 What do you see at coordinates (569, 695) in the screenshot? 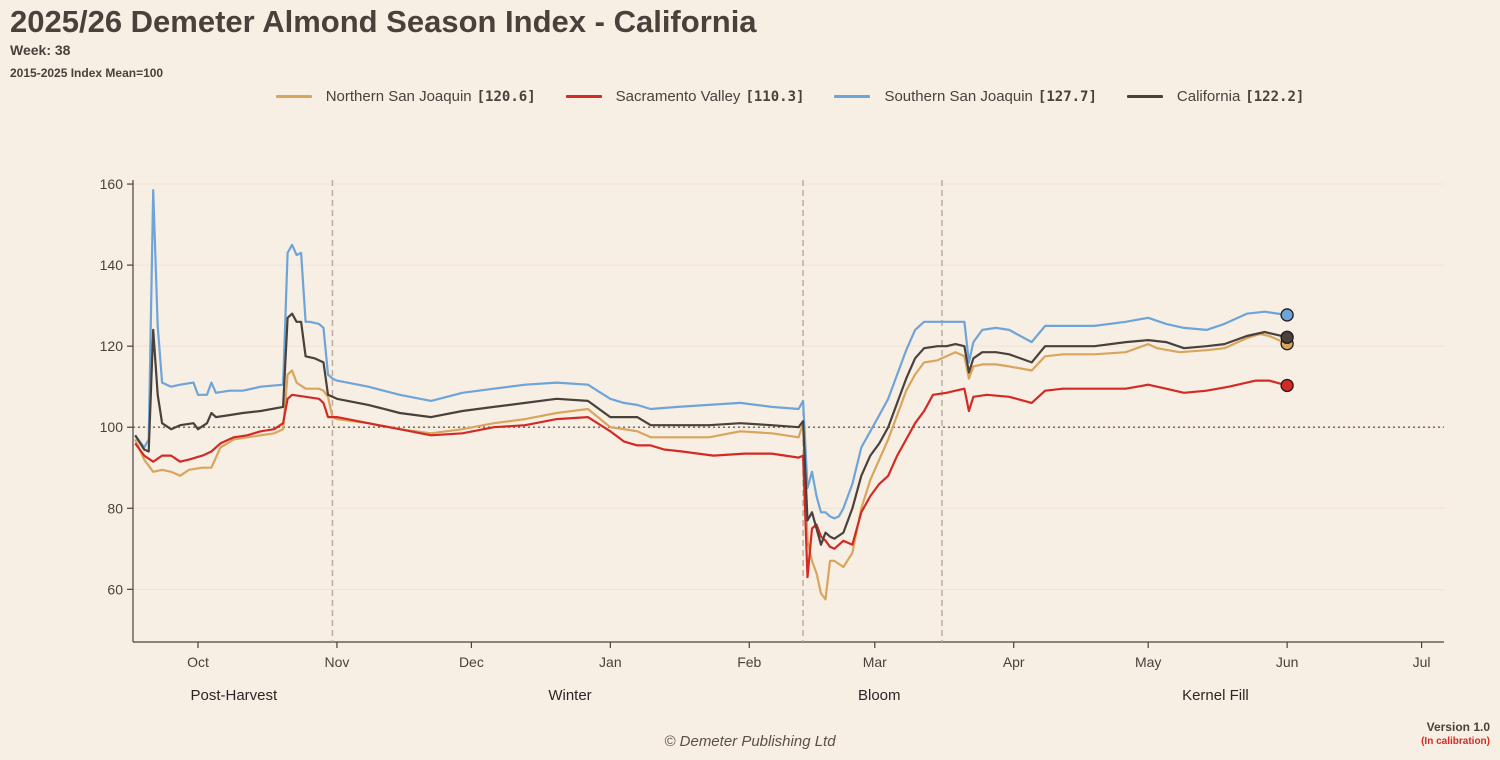
I see `phase-label: Winter` at bounding box center [569, 695].